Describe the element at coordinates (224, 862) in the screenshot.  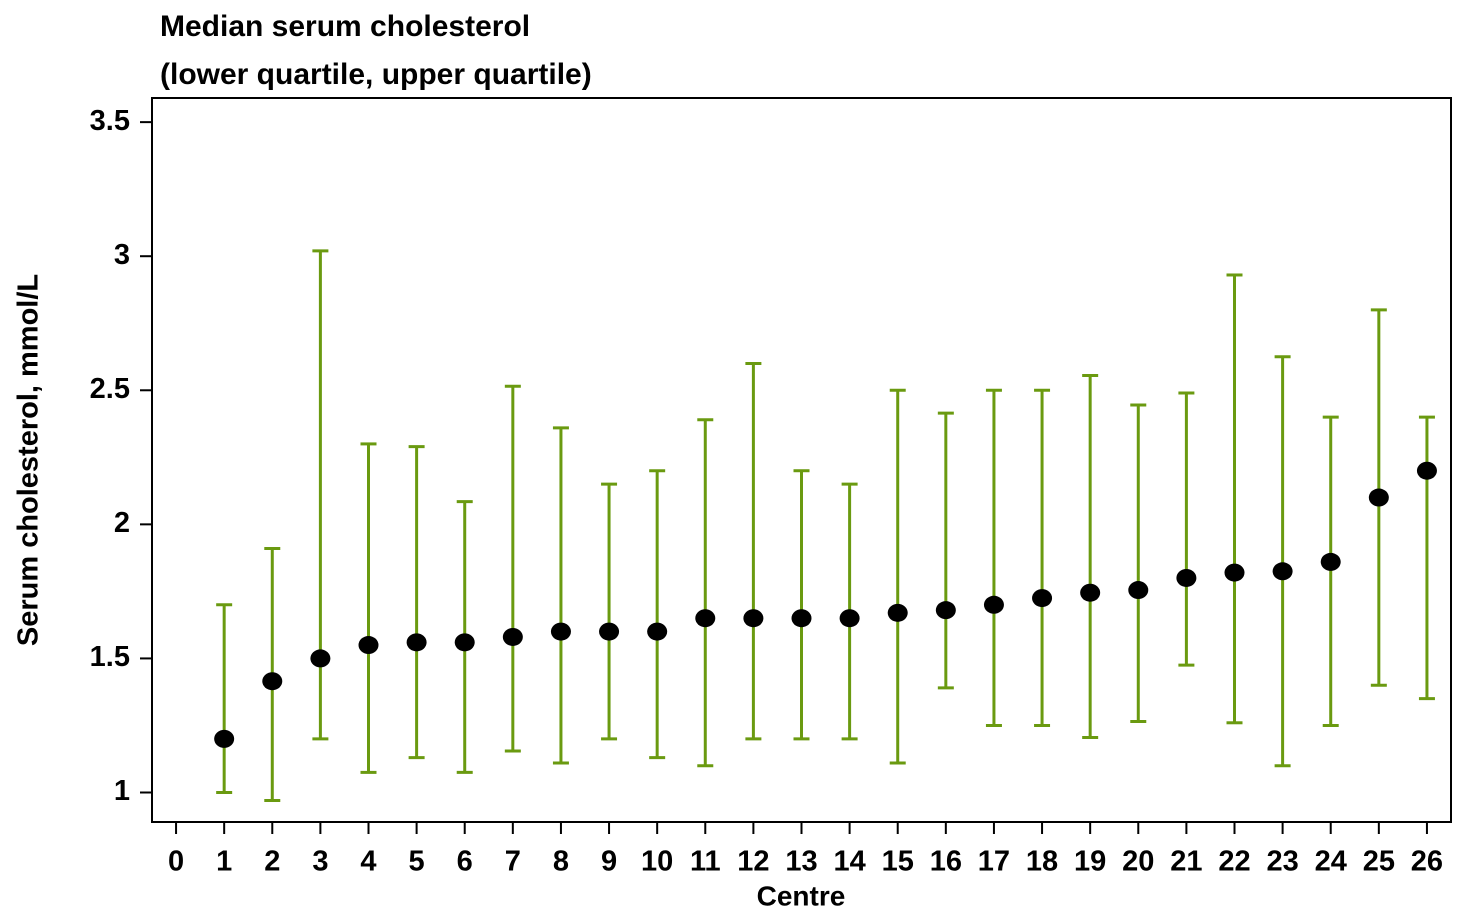
I see `x-tick-label: 1` at that location.